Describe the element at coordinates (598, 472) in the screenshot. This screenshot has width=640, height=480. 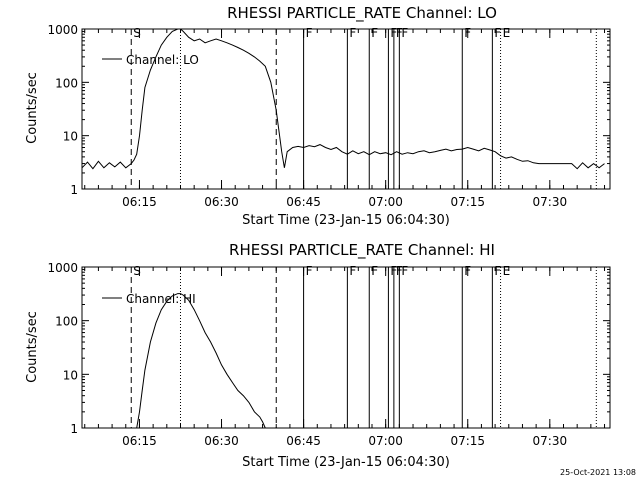
I see `timestamp: 25-Oct-2021 13:08` at that location.